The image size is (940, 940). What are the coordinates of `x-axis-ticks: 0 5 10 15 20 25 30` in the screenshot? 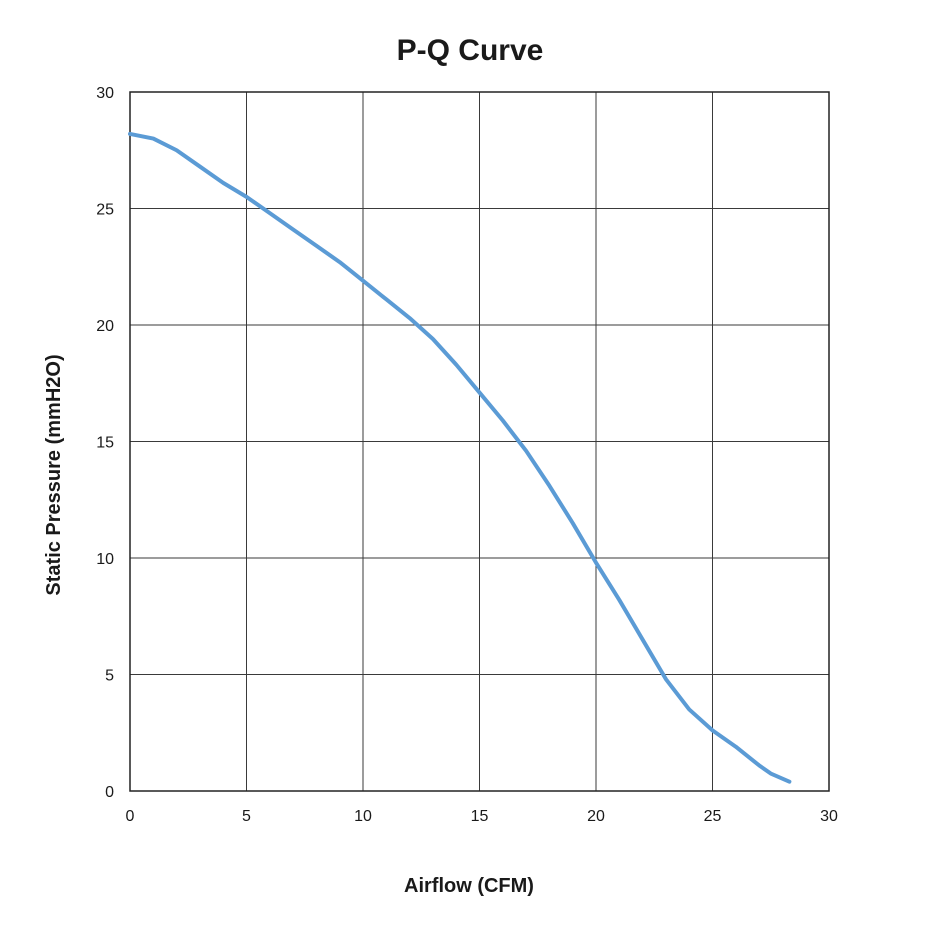 It's located at (482, 816).